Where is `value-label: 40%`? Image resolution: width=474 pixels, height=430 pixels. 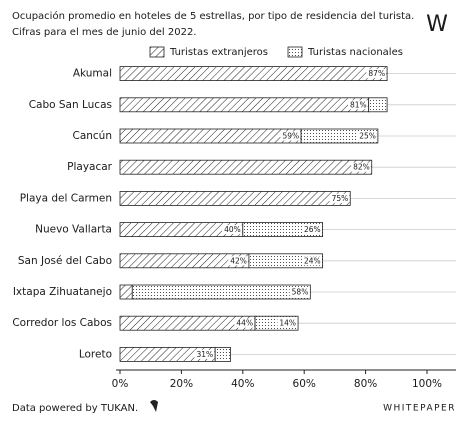
value-label: 40% is located at coordinates (232, 229).